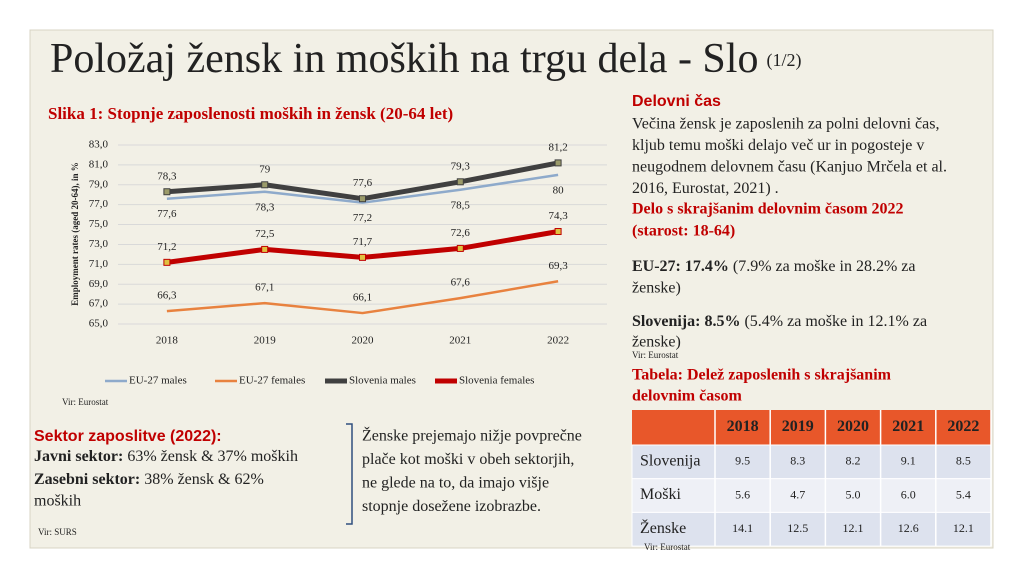 This screenshot has width=1024, height=576. Describe the element at coordinates (167, 296) in the screenshot. I see `value-label: 66,3` at that location.